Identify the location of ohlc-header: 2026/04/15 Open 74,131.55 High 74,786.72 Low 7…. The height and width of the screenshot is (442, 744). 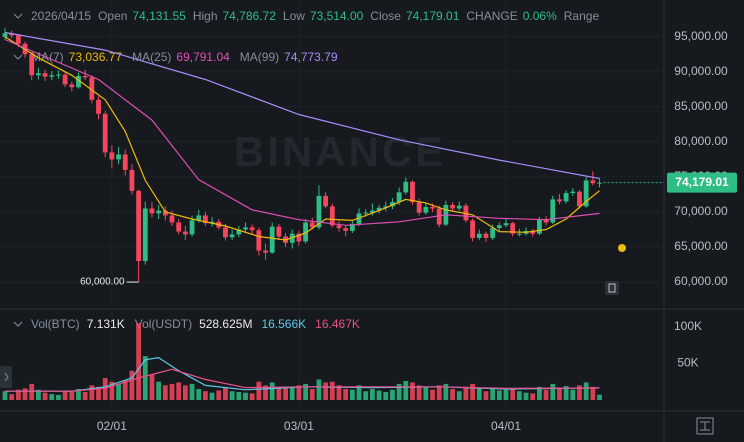
(315, 16).